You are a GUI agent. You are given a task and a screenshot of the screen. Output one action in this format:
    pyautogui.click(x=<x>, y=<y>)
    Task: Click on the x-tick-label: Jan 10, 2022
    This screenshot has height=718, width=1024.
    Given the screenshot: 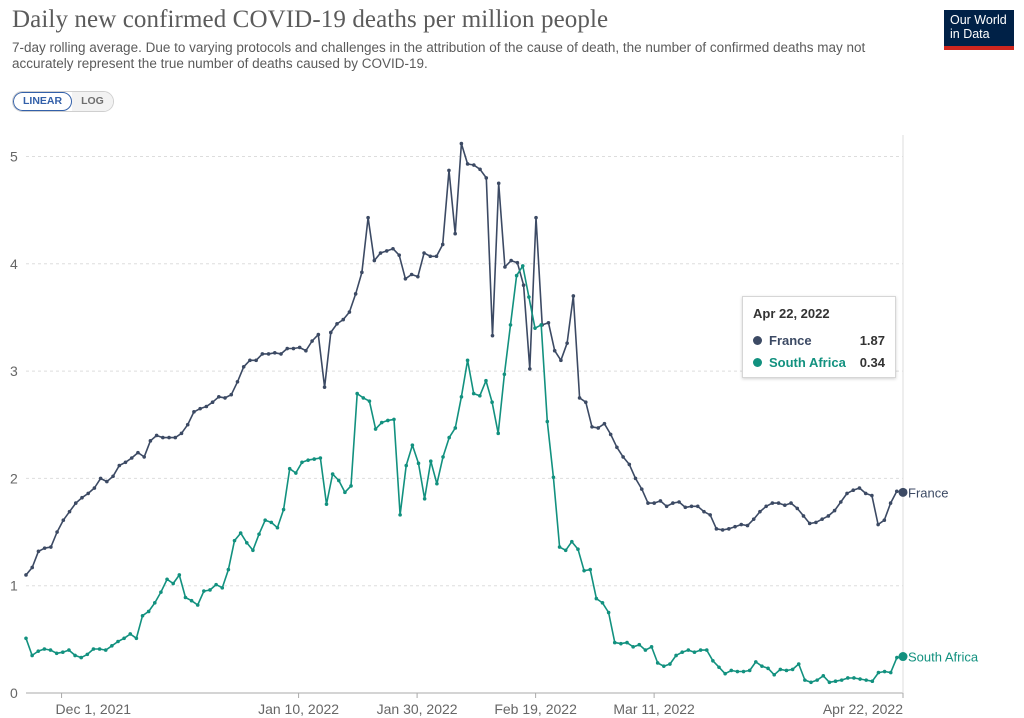 What is the action you would take?
    pyautogui.click(x=298, y=709)
    